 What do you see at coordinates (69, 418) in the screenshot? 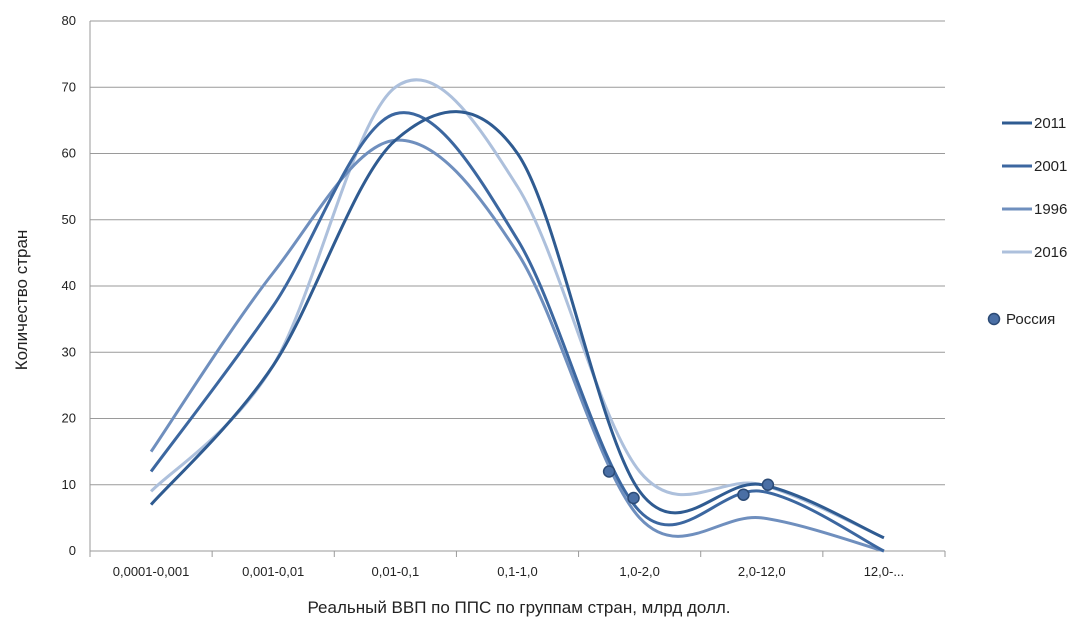
I see `y-tick-label: 20` at bounding box center [69, 418].